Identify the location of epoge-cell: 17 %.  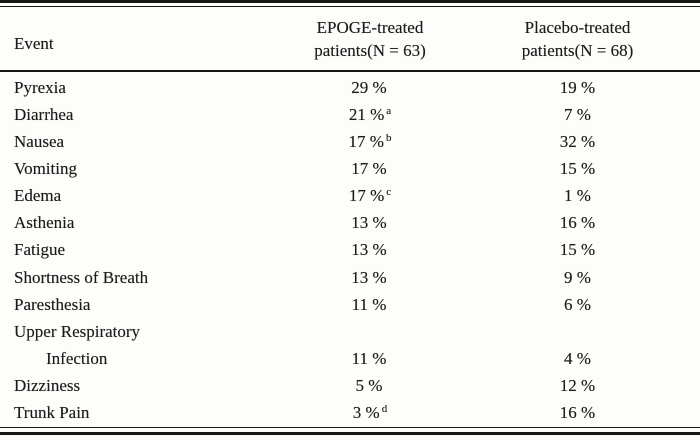
(370, 169).